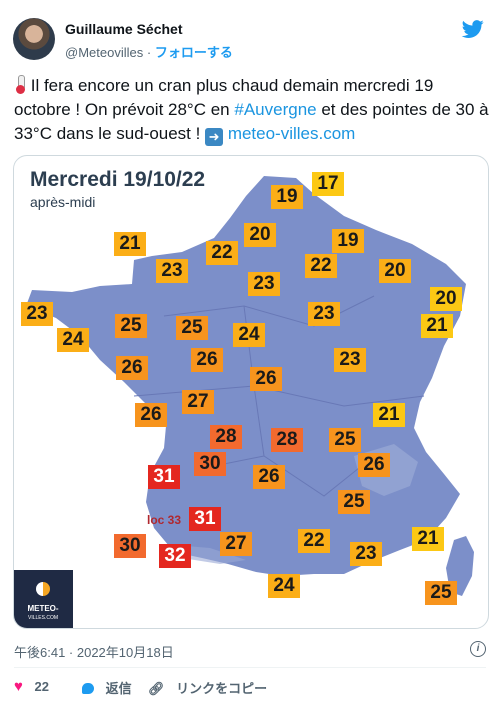 Image resolution: width=500 pixels, height=709 pixels. What do you see at coordinates (328, 184) in the screenshot?
I see `temp-label: 17` at bounding box center [328, 184].